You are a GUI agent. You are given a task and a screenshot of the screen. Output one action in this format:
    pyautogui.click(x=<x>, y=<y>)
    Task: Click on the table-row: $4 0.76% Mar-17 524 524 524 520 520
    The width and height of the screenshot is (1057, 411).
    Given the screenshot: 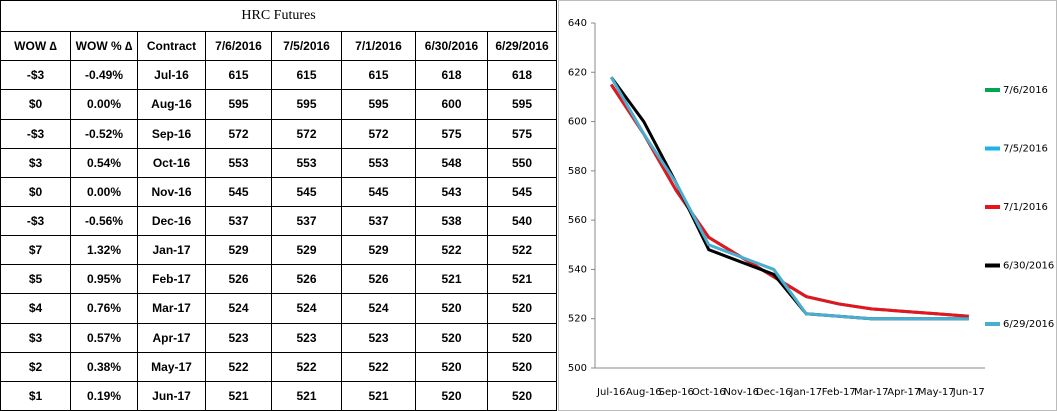 What is the action you would take?
    pyautogui.click(x=279, y=308)
    